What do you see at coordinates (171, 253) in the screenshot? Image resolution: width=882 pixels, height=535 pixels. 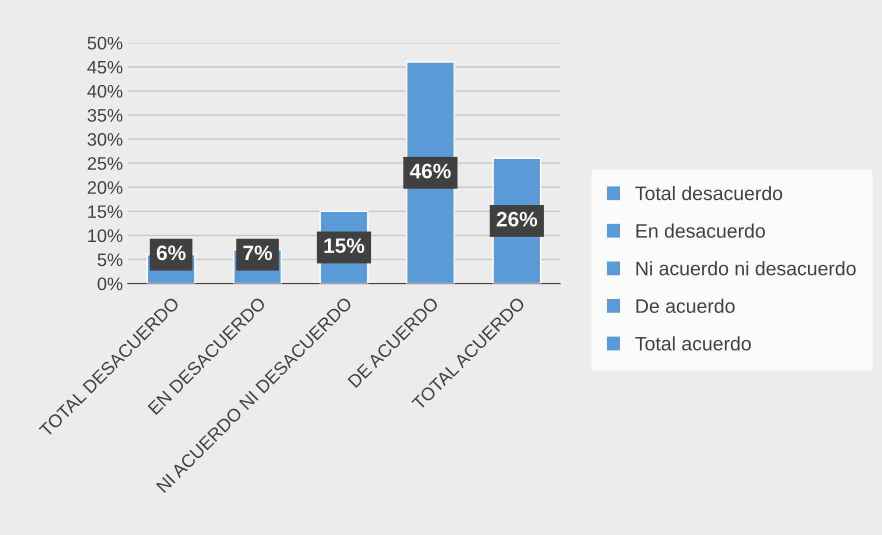 I see `data-label: 6%` at bounding box center [171, 253].